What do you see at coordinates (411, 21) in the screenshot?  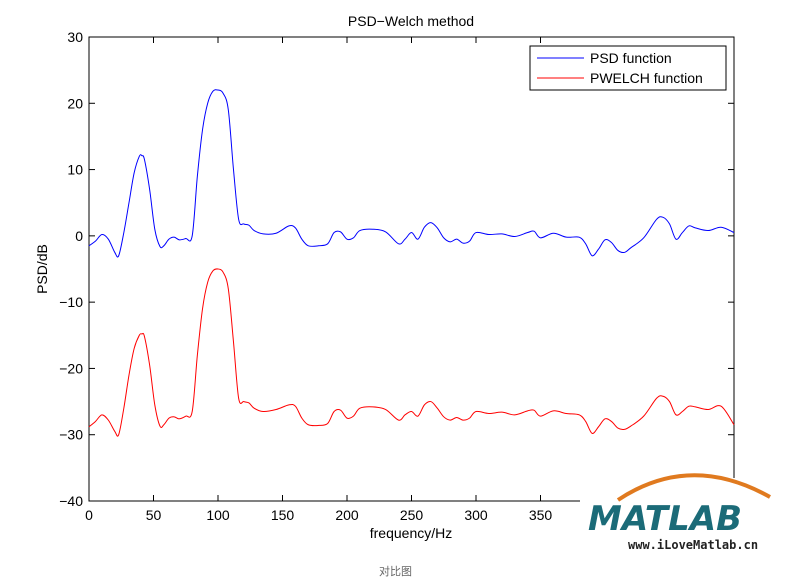 I see `chart-title: PSD−Welch method` at bounding box center [411, 21].